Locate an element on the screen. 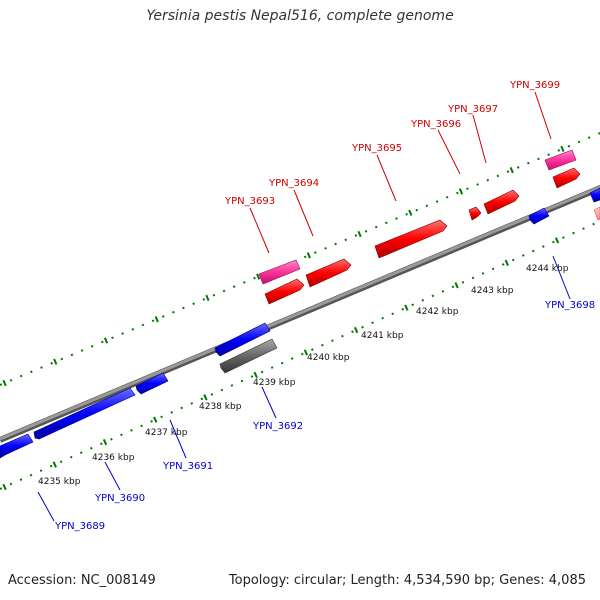 This screenshot has width=600, height=600. gene-label-YPN_3698: YPN_3698 is located at coordinates (569, 305).